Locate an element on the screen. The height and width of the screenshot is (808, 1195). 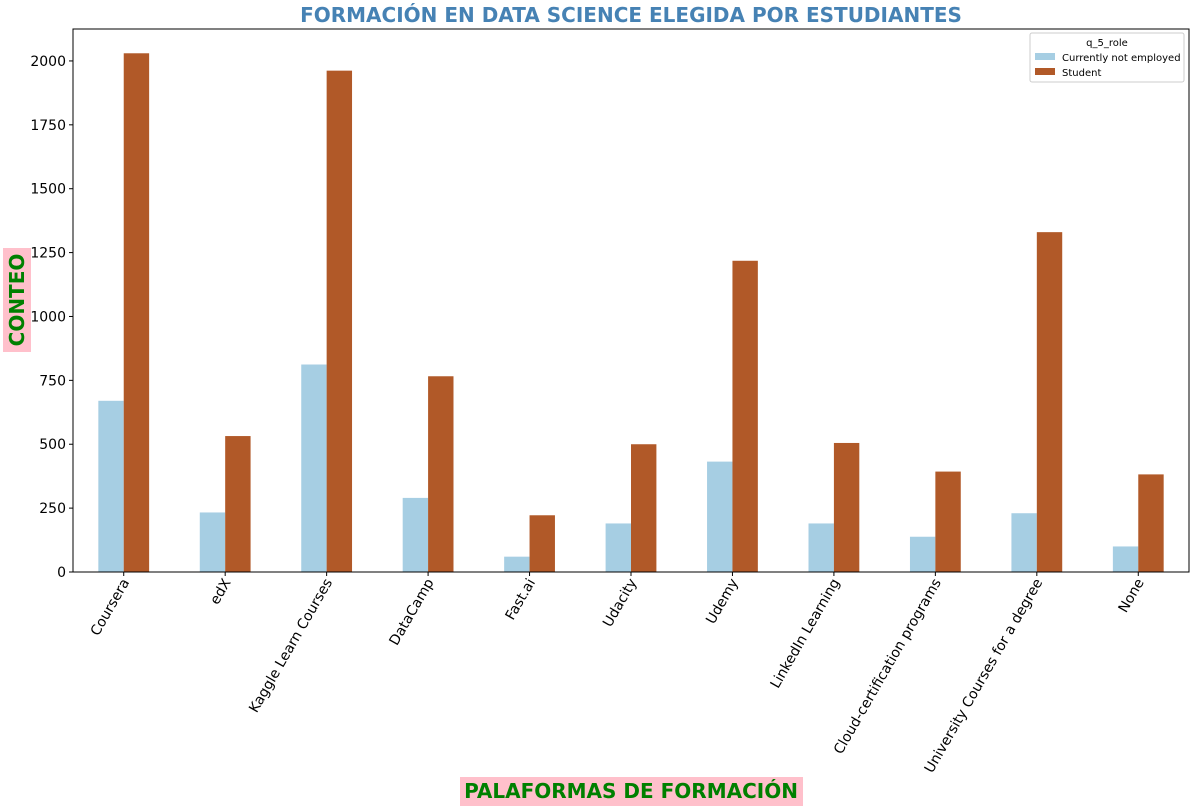
legend-title: q_5_role is located at coordinates (1107, 43).